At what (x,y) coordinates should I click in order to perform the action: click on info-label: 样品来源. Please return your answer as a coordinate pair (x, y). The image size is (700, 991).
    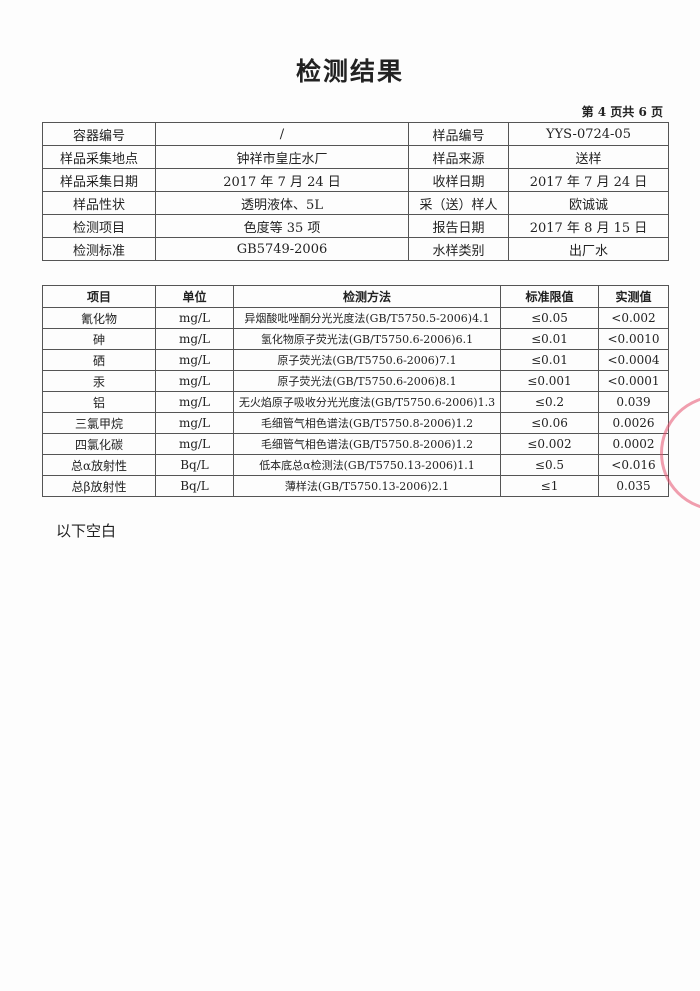
    Looking at the image, I should click on (458, 157).